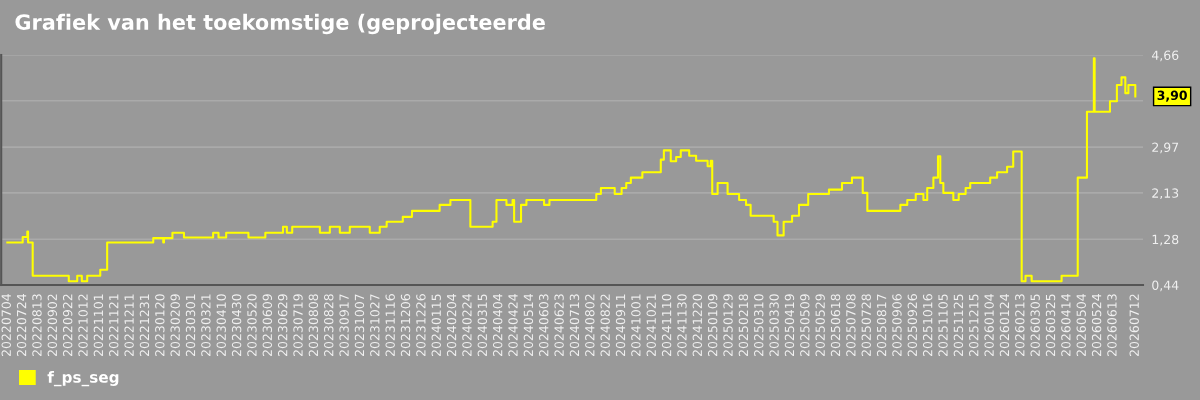  What do you see at coordinates (881, 325) in the screenshot?
I see `x-tick-label: 20250817` at bounding box center [881, 325].